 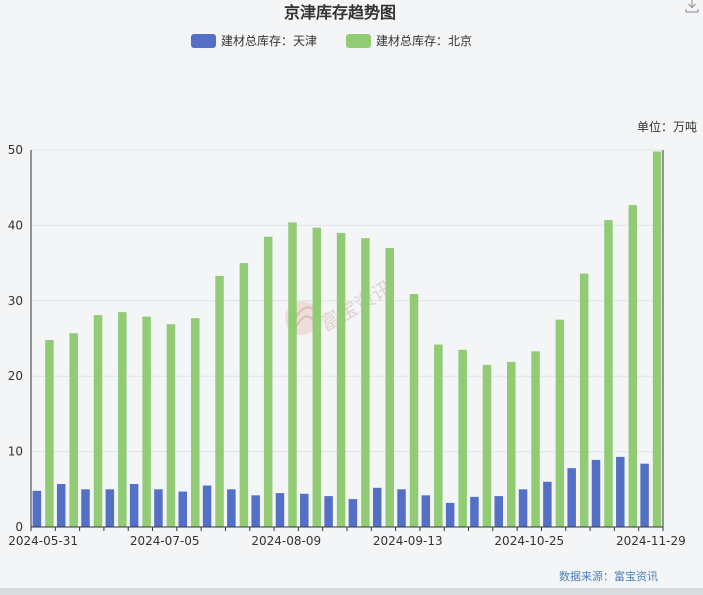 I want to click on x-tick-label: 2024-08-09, so click(x=286, y=541).